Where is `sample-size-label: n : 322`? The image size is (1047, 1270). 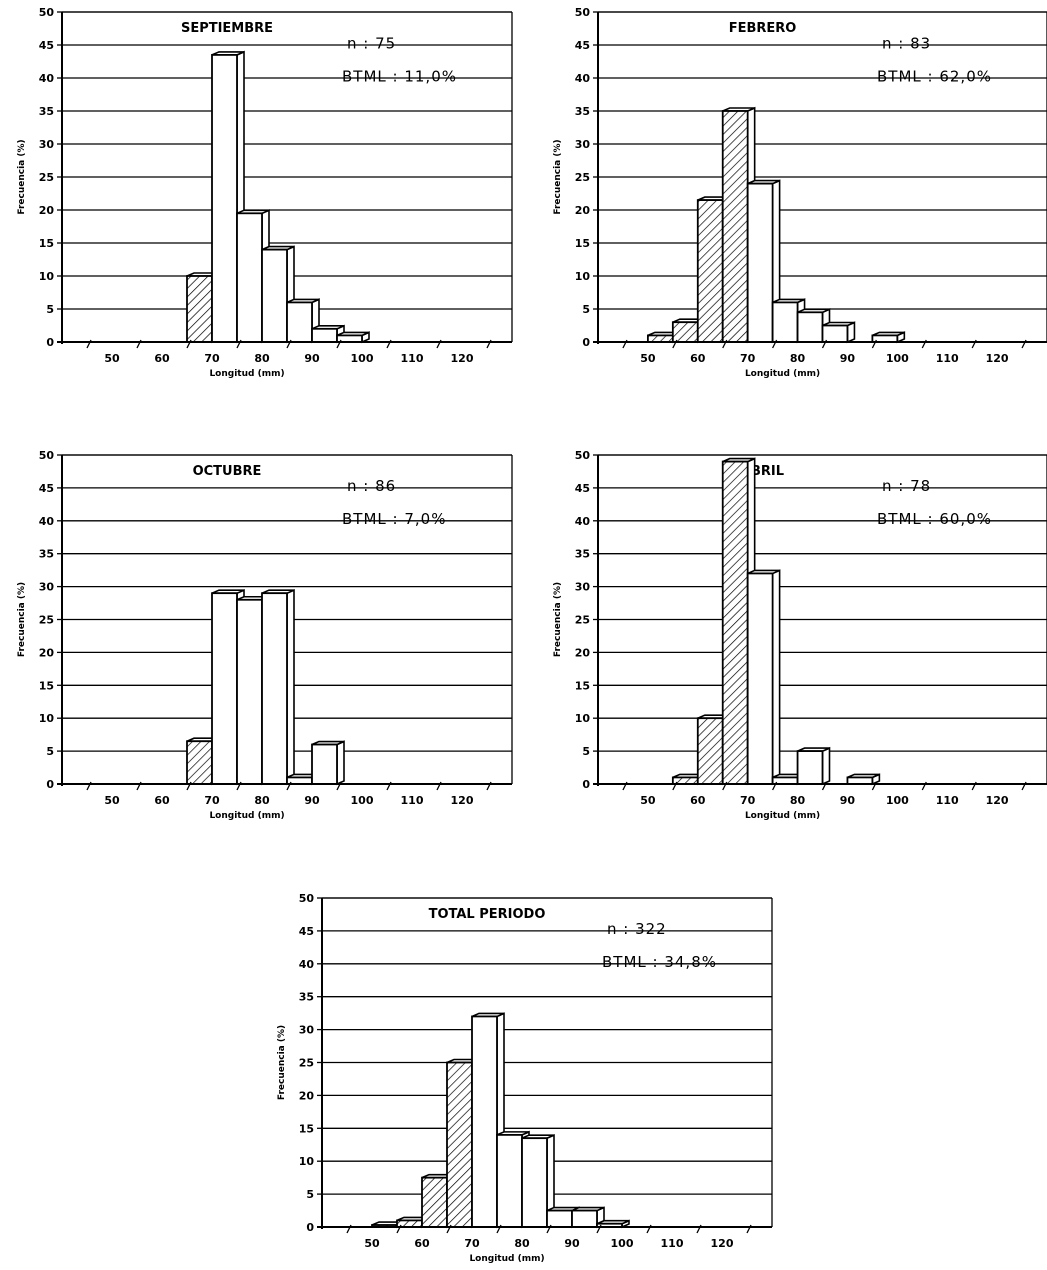 sample-size-label: n : 322 is located at coordinates (637, 929).